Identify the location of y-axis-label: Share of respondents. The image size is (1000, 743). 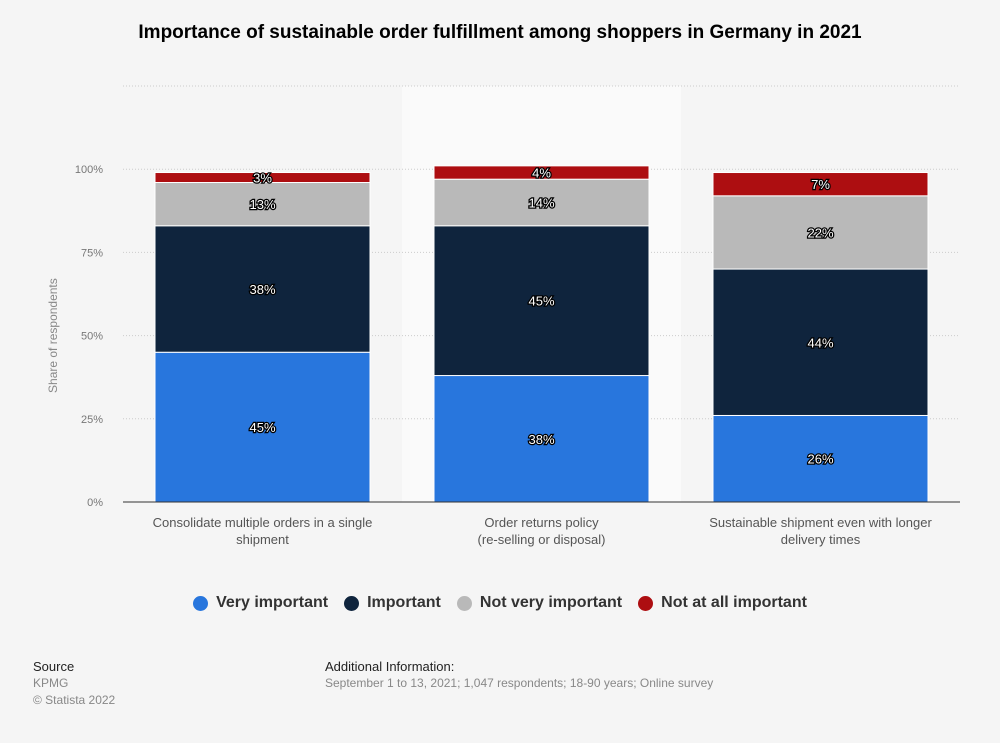
(53, 335).